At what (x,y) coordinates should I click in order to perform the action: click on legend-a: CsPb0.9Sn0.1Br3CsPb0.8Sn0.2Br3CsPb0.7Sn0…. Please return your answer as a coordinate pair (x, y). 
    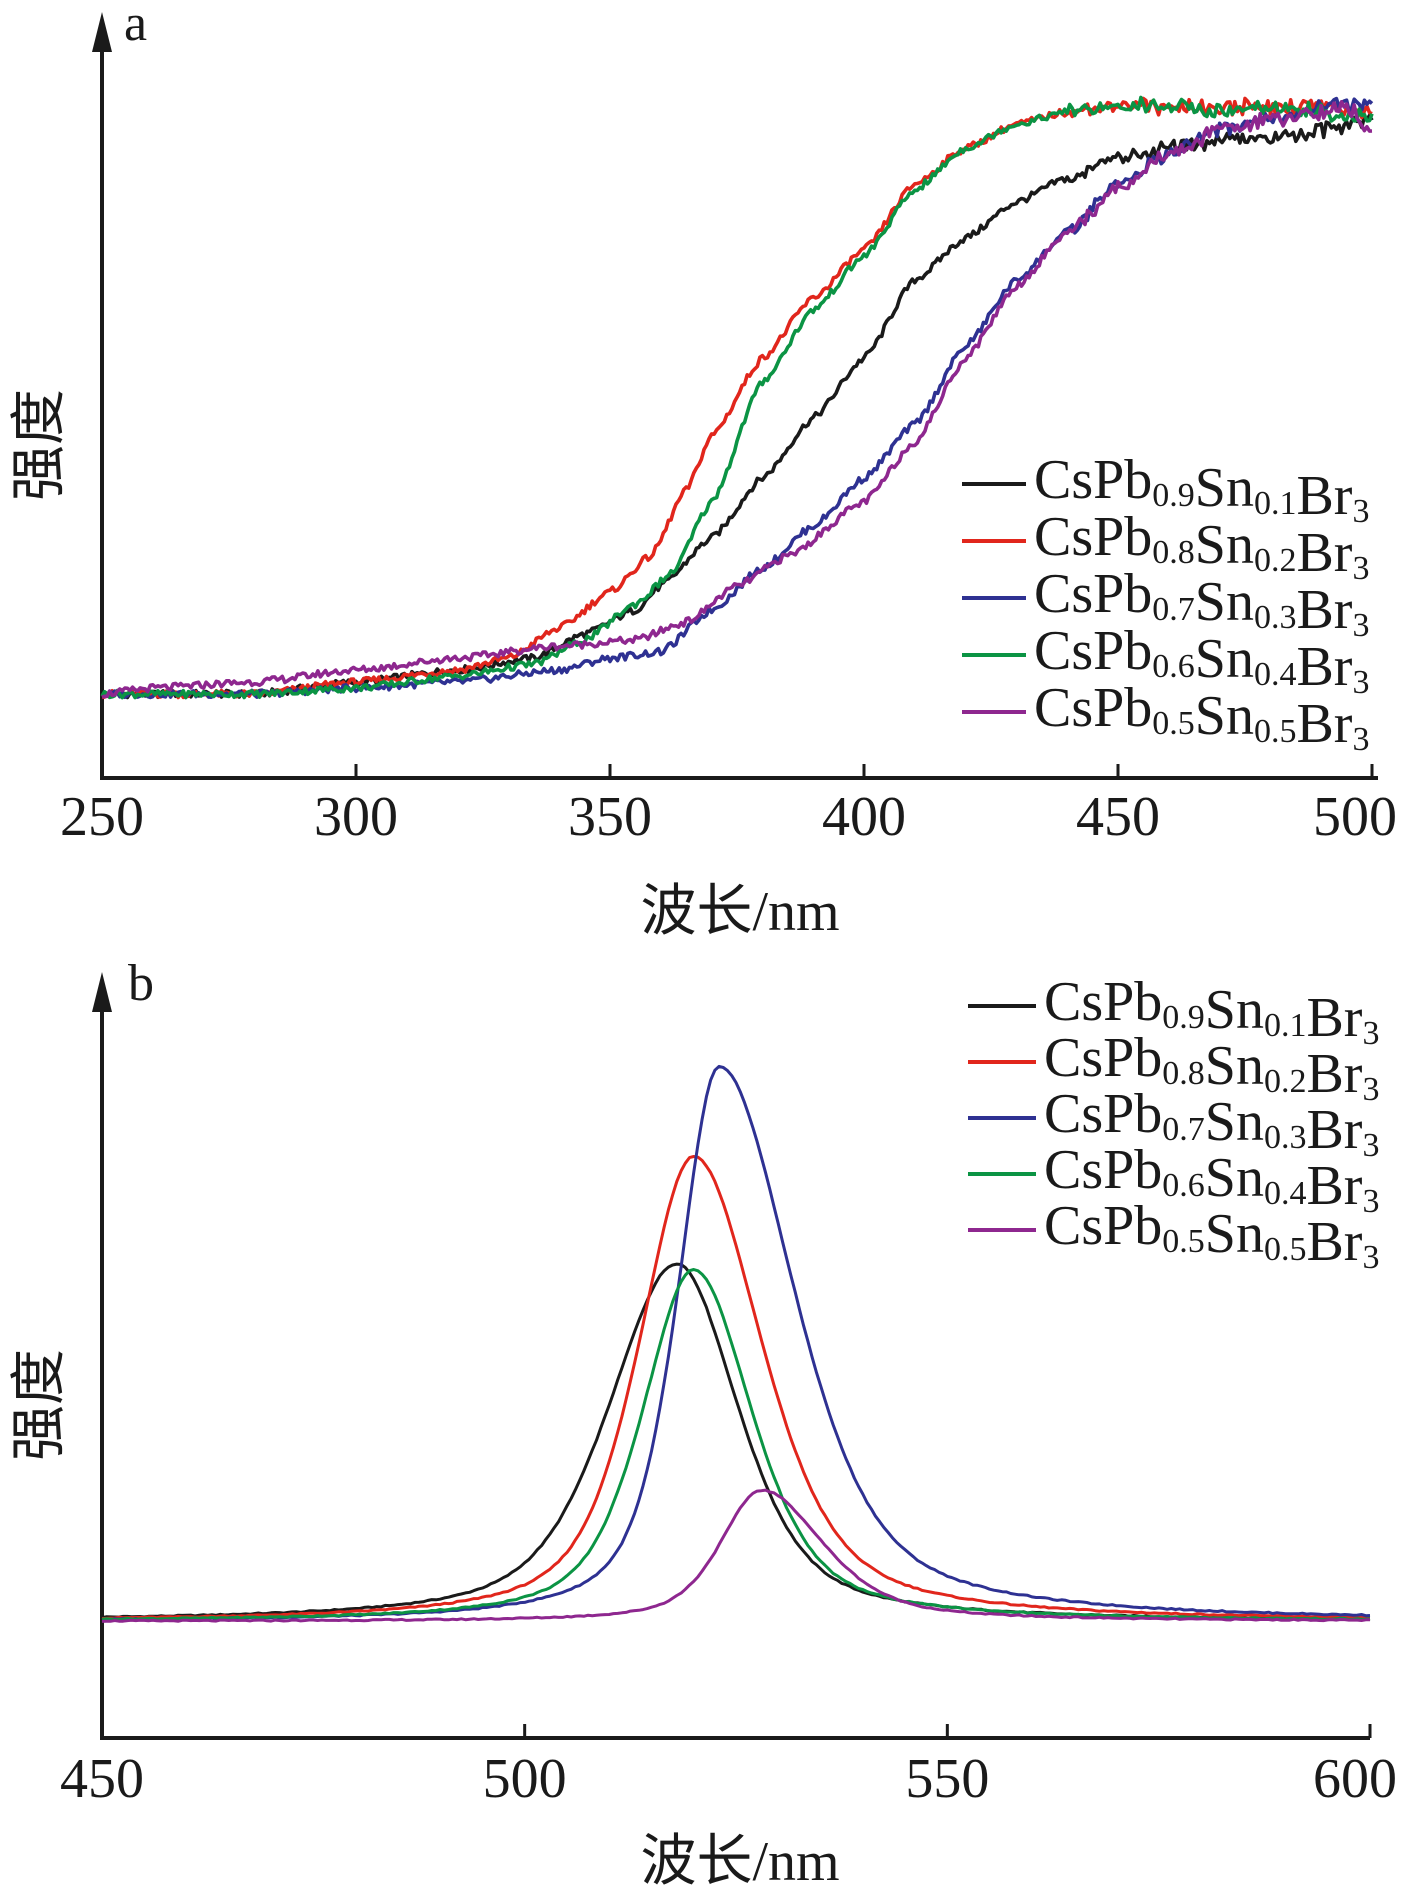
    Looking at the image, I should click on (1165, 603).